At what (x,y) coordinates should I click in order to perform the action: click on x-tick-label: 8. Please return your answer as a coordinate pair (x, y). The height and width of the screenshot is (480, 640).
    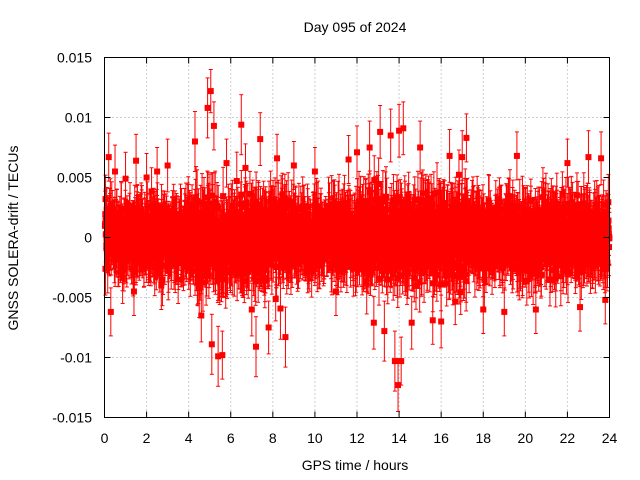
    Looking at the image, I should click on (273, 438).